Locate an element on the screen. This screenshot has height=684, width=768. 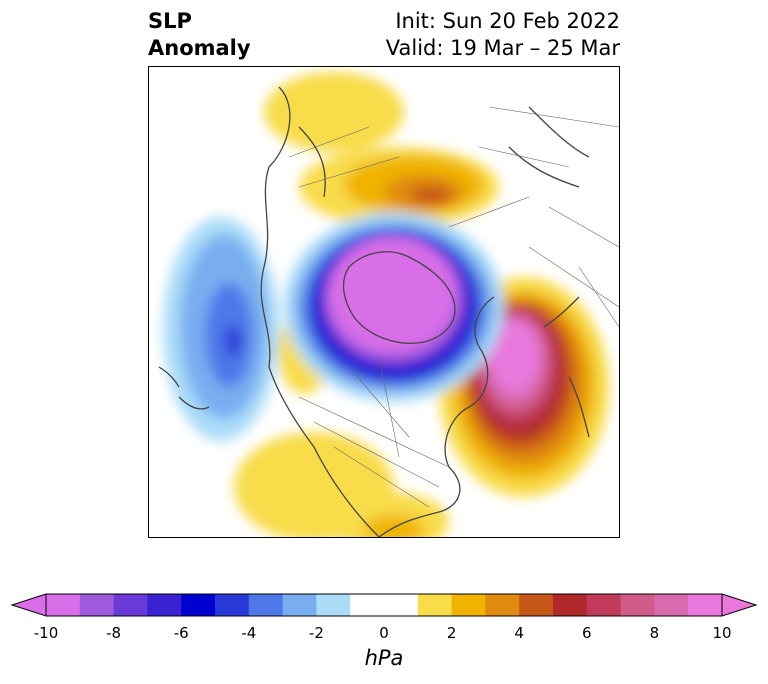
title-line-1: SLP is located at coordinates (170, 21).